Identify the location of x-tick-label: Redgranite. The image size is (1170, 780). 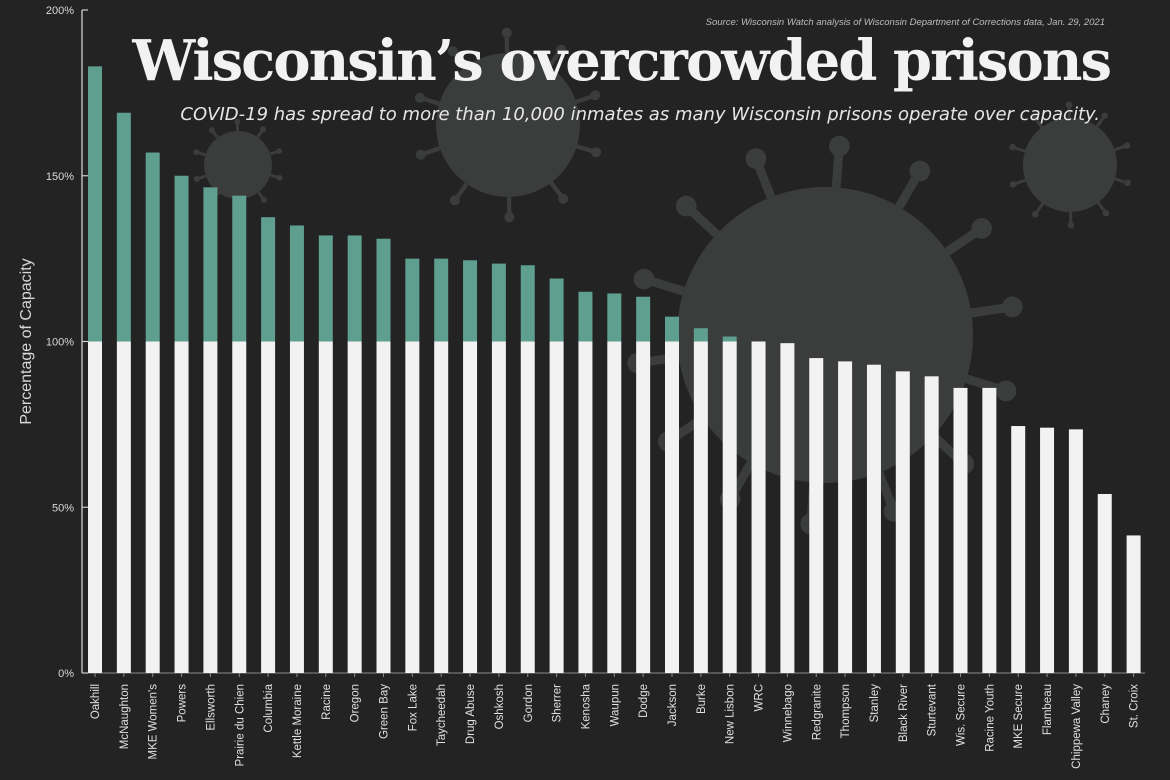
(817, 712).